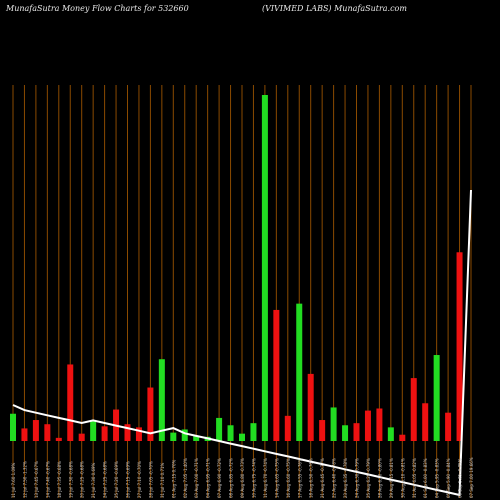  I want to click on x-tick-label: 24 Aug 6.30 -0.79%, so click(357, 478).